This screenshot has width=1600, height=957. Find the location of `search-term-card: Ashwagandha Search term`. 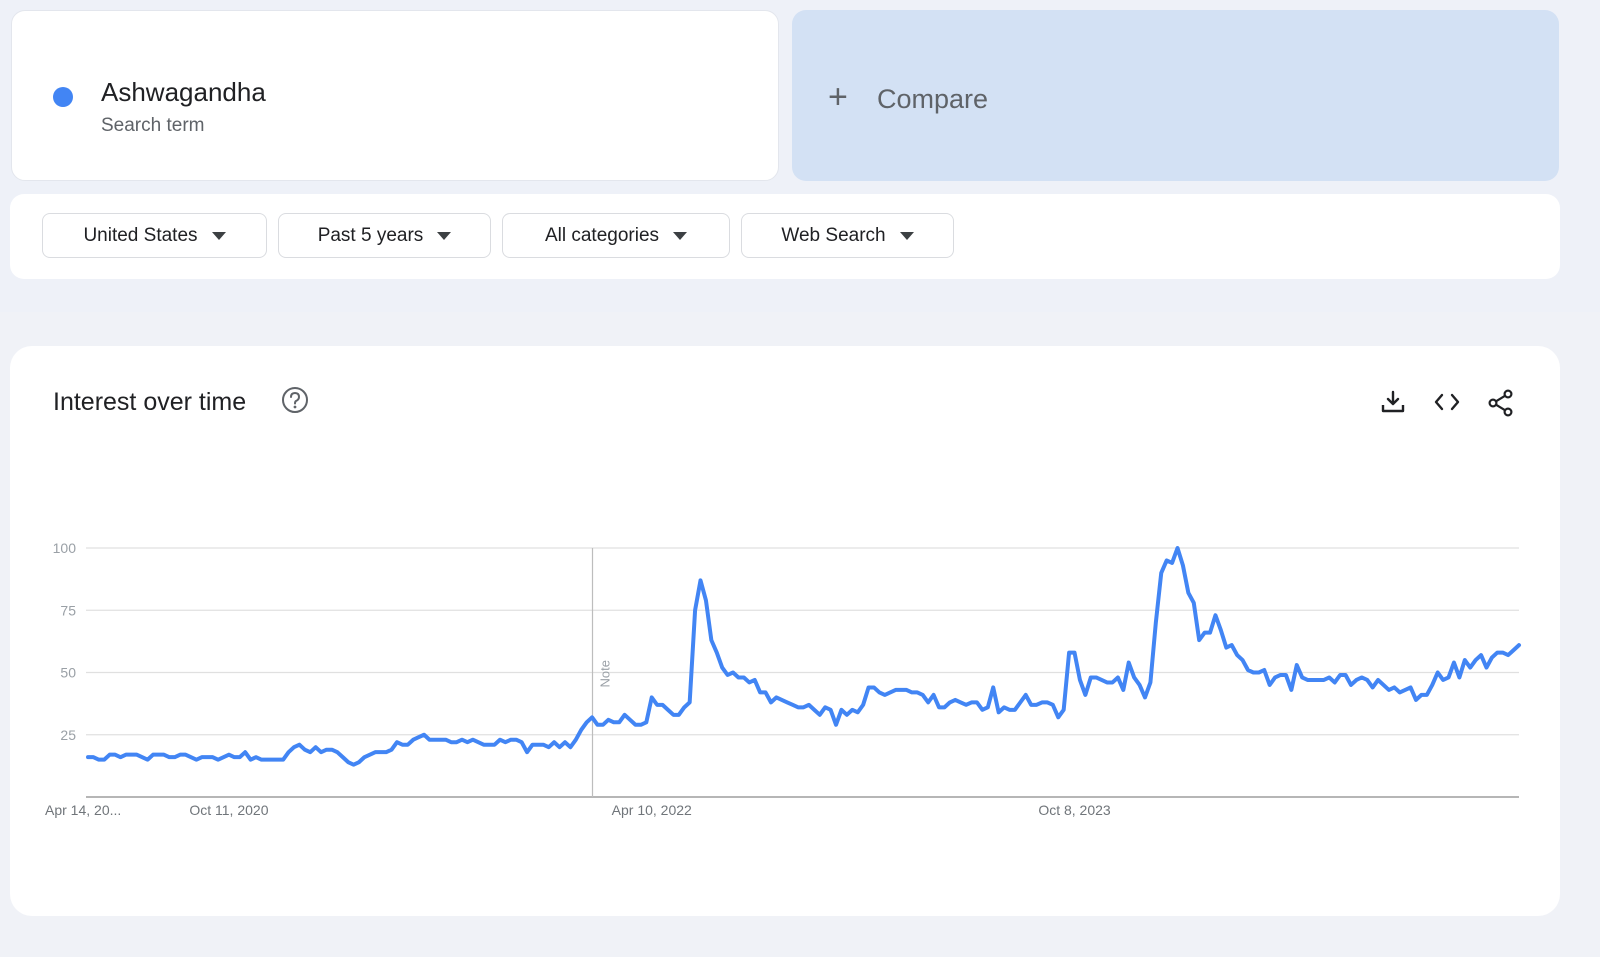

search-term-card: Ashwagandha Search term is located at coordinates (395, 95).